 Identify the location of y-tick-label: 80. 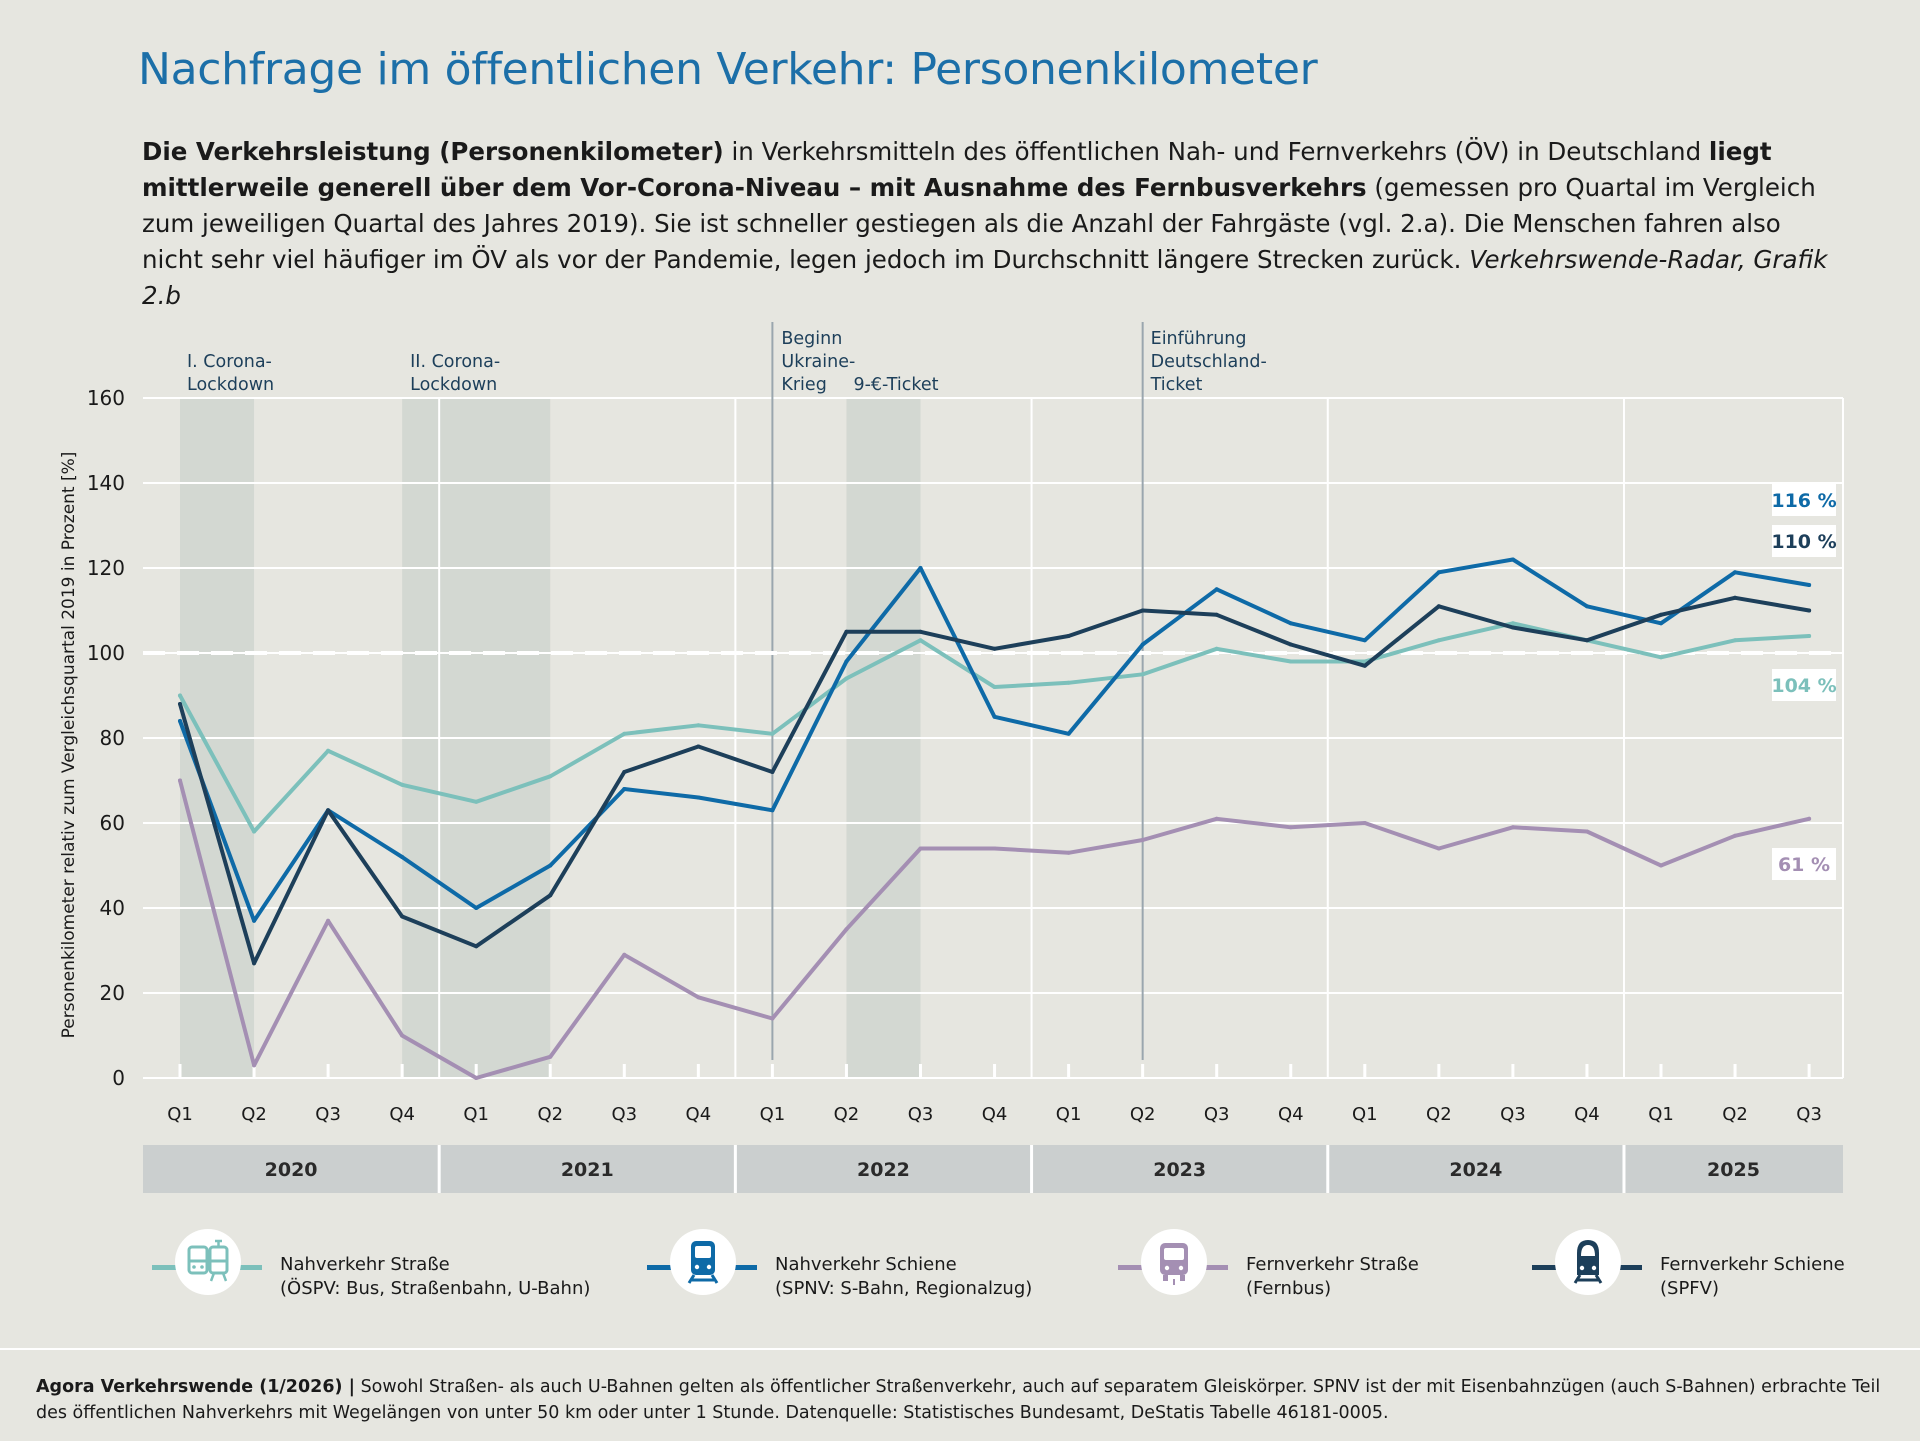
(112, 738).